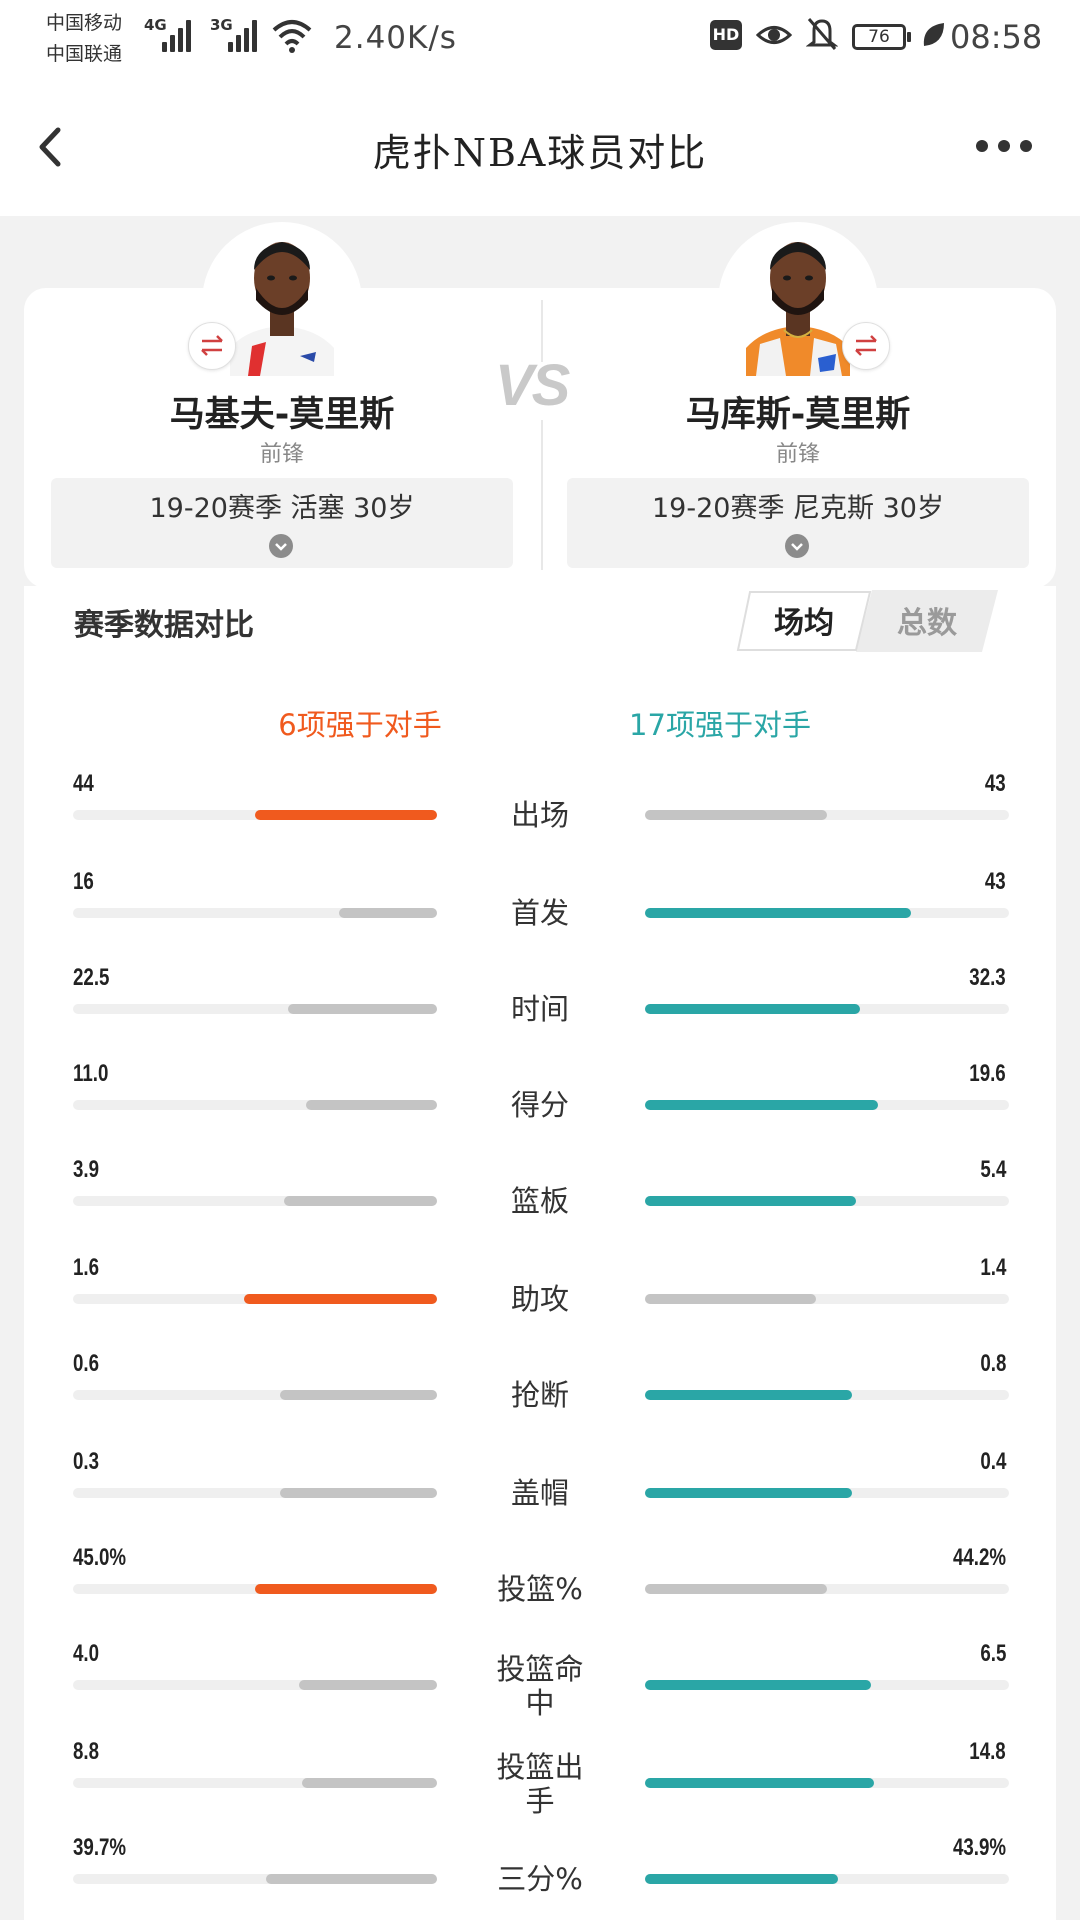 The height and width of the screenshot is (1920, 1080). Describe the element at coordinates (540, 1784) in the screenshot. I see `stat-category: 投篮出手` at that location.